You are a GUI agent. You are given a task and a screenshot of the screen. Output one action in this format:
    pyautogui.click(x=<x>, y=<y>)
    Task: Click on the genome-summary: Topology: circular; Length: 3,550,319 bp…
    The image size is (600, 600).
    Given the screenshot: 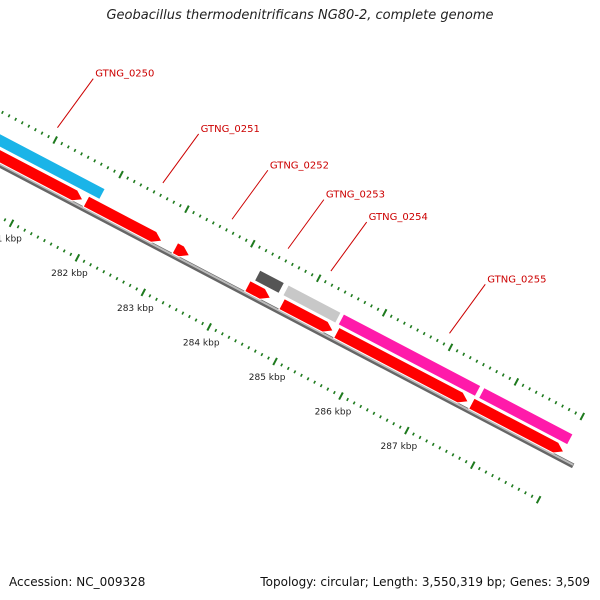 What is the action you would take?
    pyautogui.click(x=425, y=582)
    